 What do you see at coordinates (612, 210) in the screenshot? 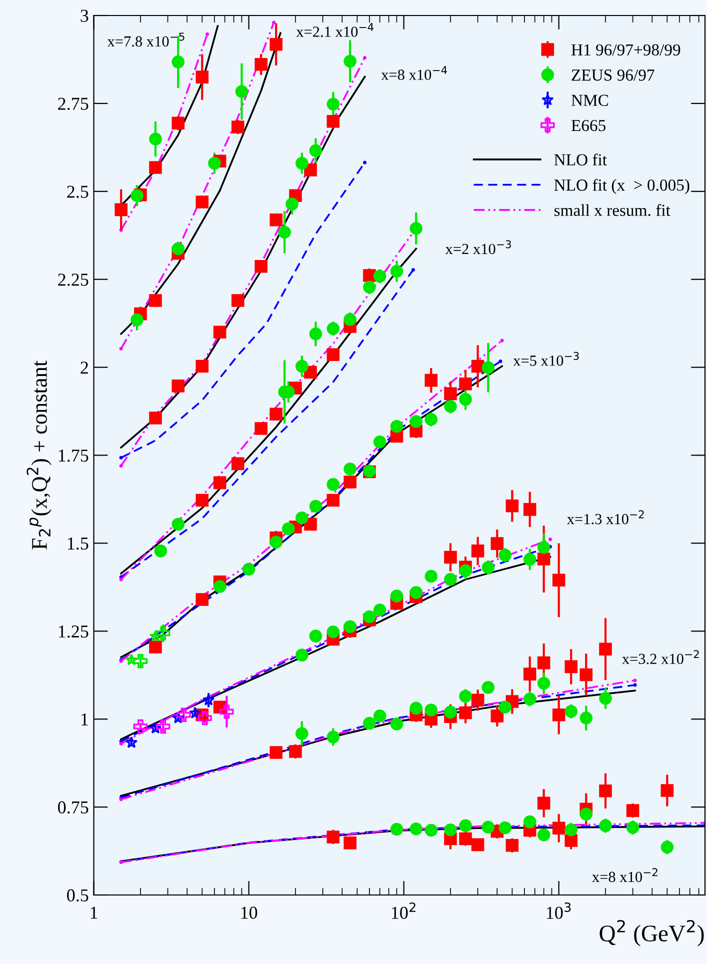
I see `legend-label: small x resum. fit` at bounding box center [612, 210].